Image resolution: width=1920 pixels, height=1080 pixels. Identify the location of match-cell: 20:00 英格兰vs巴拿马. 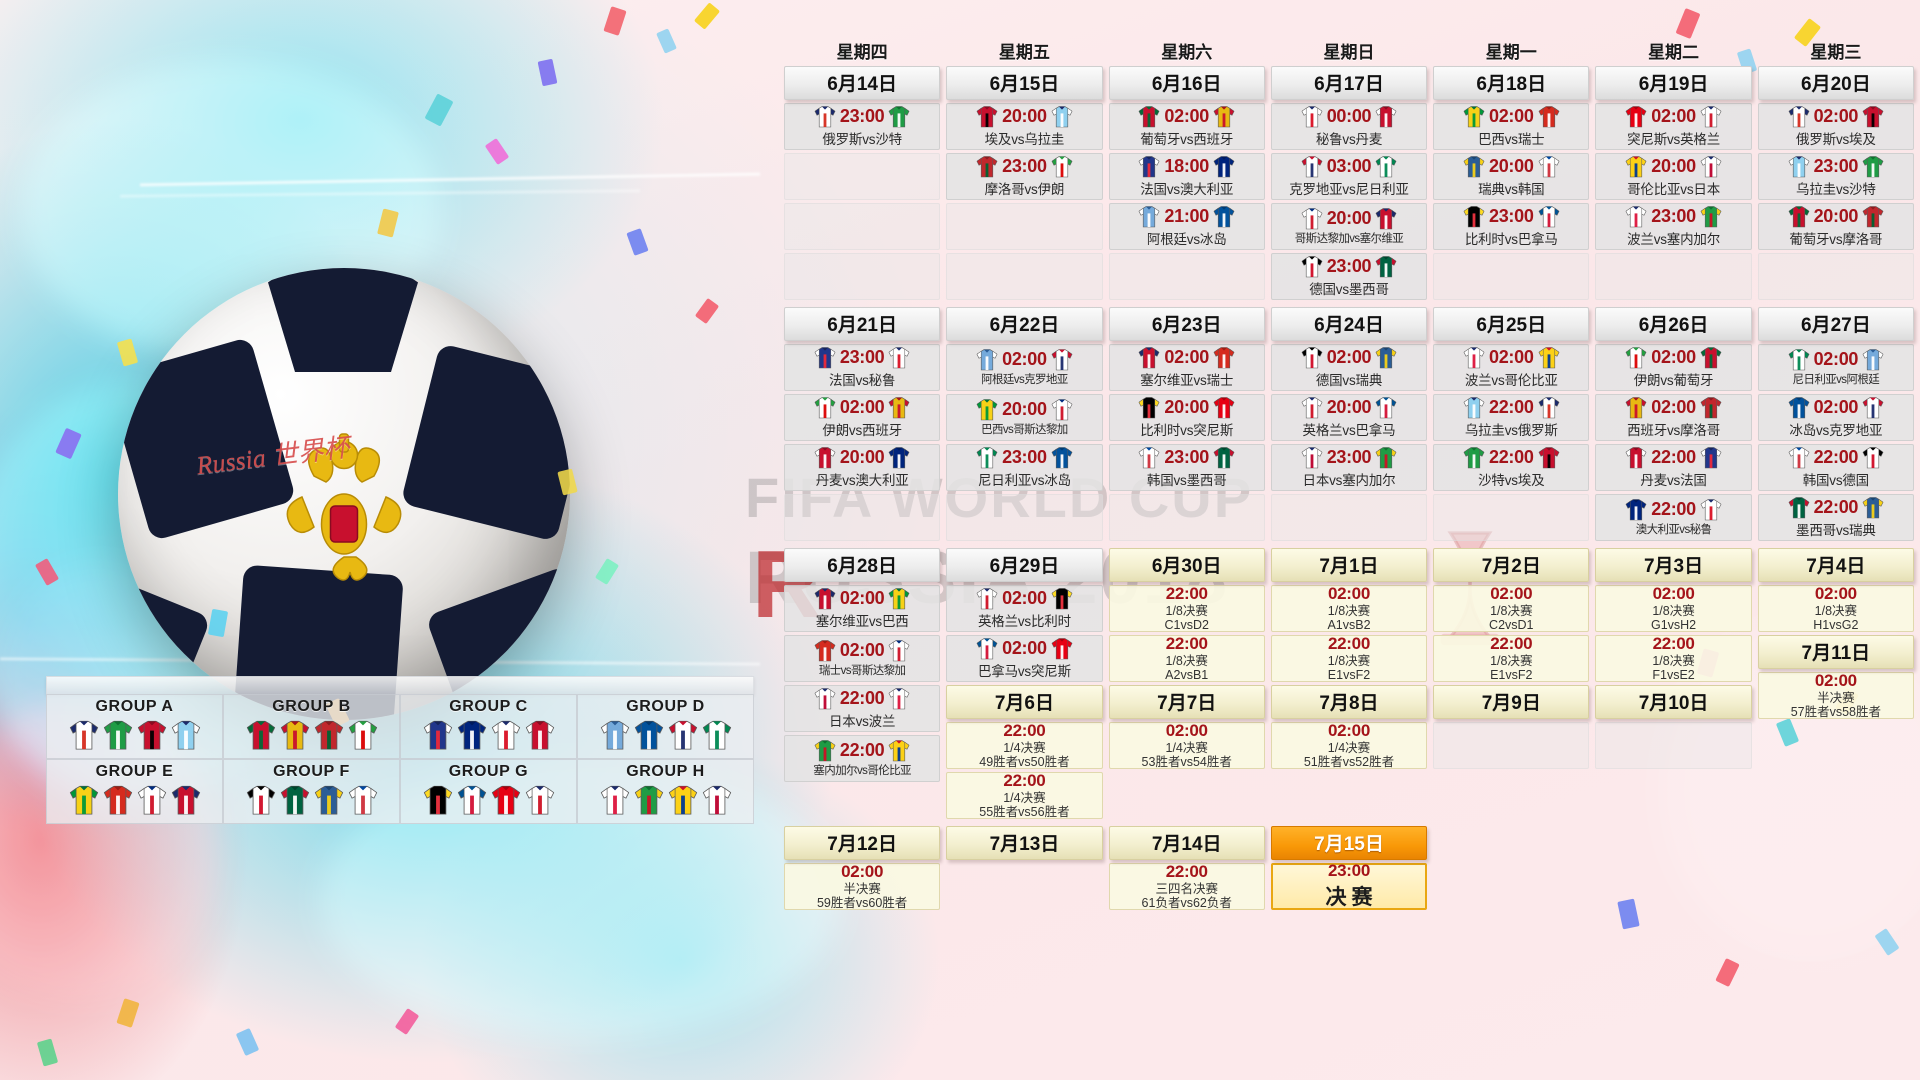
(1349, 417).